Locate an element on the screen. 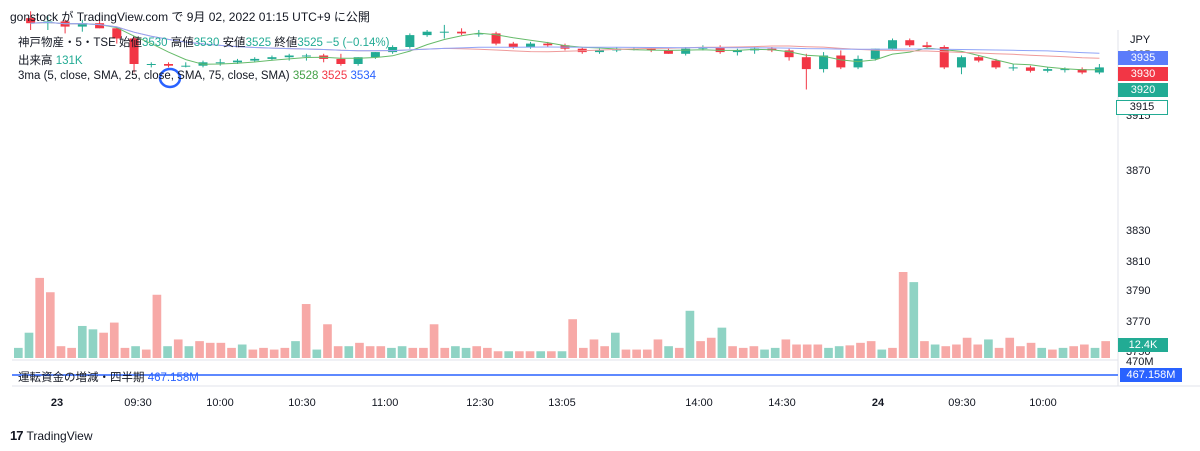  price-tick: 3770 is located at coordinates (1138, 322).